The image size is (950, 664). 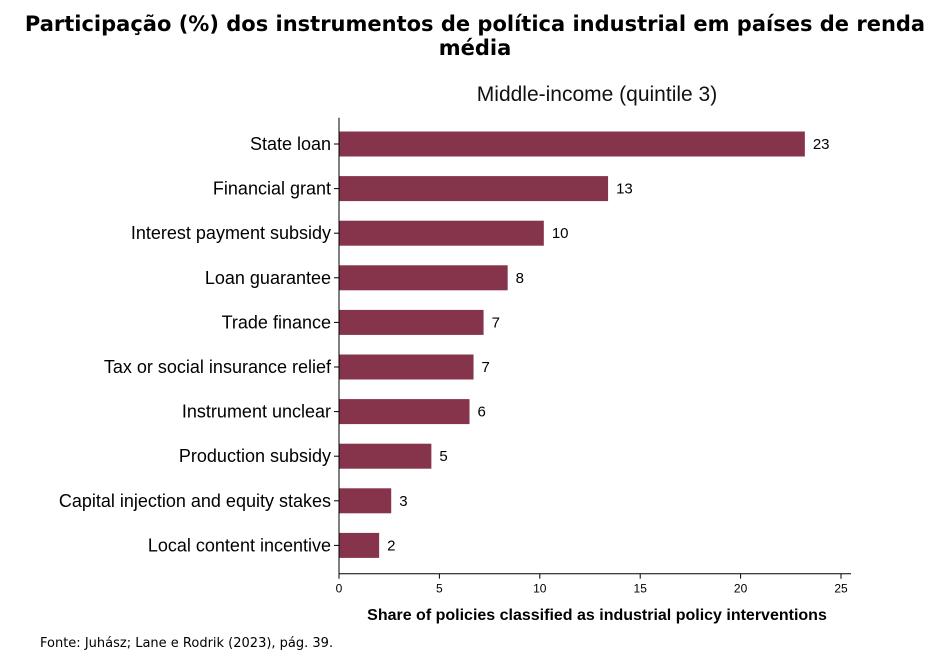 I want to click on data-label: 10, so click(x=560, y=233).